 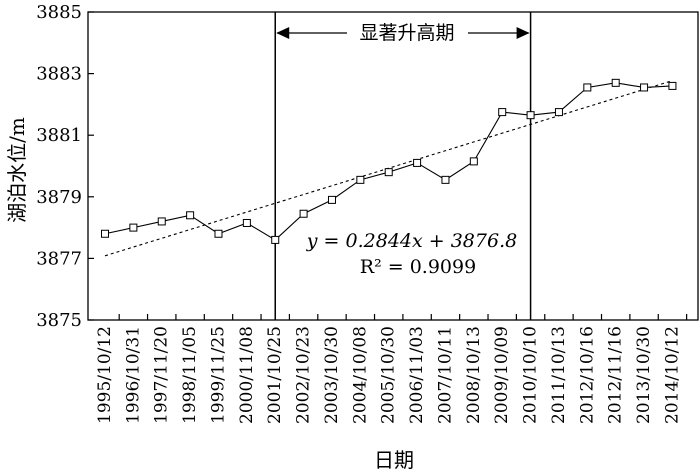 What do you see at coordinates (389, 375) in the screenshot?
I see `x-tick-label: 2005/10/30` at bounding box center [389, 375].